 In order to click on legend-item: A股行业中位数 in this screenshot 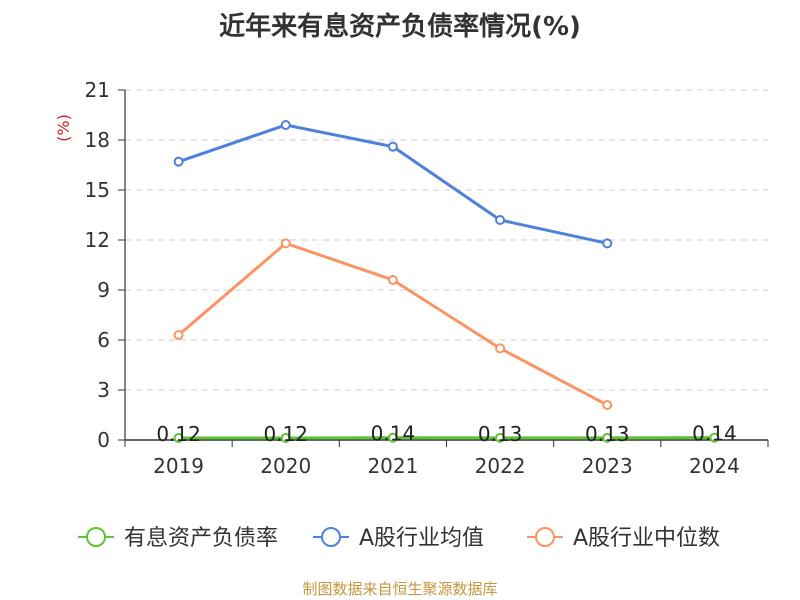, I will do `click(623, 538)`.